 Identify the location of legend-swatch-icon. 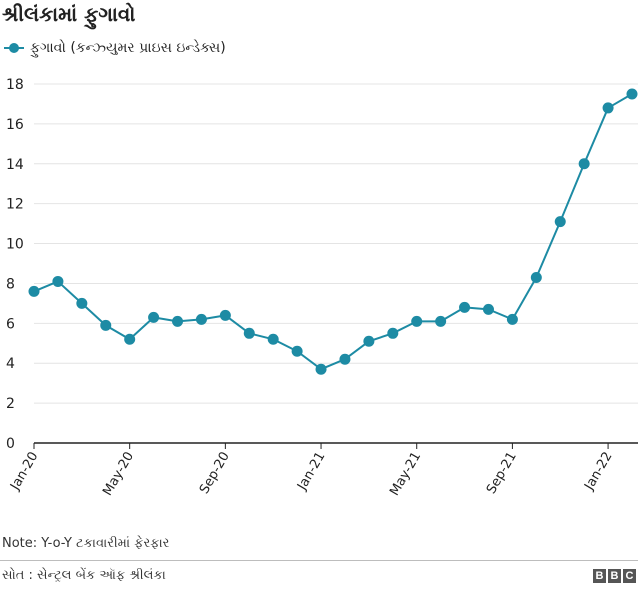
(14, 48).